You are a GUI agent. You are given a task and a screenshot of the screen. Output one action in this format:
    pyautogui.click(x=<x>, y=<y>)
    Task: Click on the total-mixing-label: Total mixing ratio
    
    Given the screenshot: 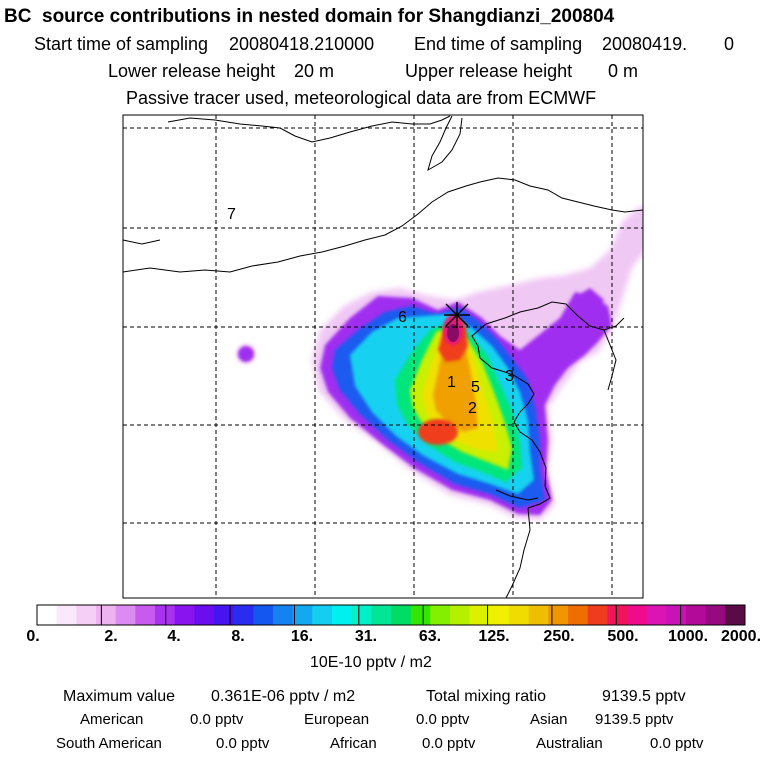 What is the action you would take?
    pyautogui.click(x=486, y=696)
    